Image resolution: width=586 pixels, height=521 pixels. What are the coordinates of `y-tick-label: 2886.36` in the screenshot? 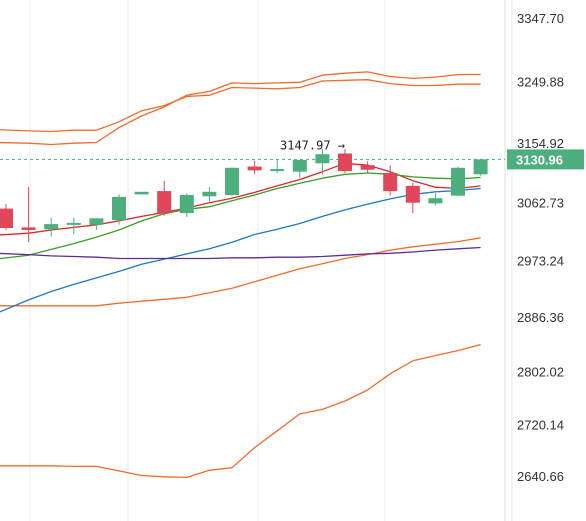 It's located at (540, 317).